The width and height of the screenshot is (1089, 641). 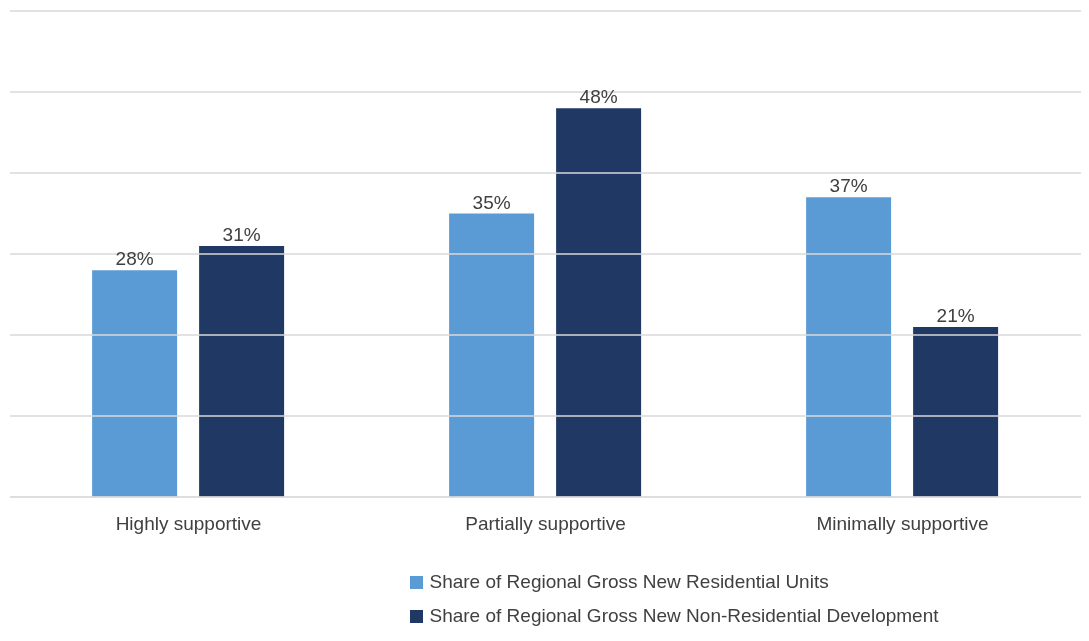 I want to click on data-label: 31%, so click(x=241, y=234).